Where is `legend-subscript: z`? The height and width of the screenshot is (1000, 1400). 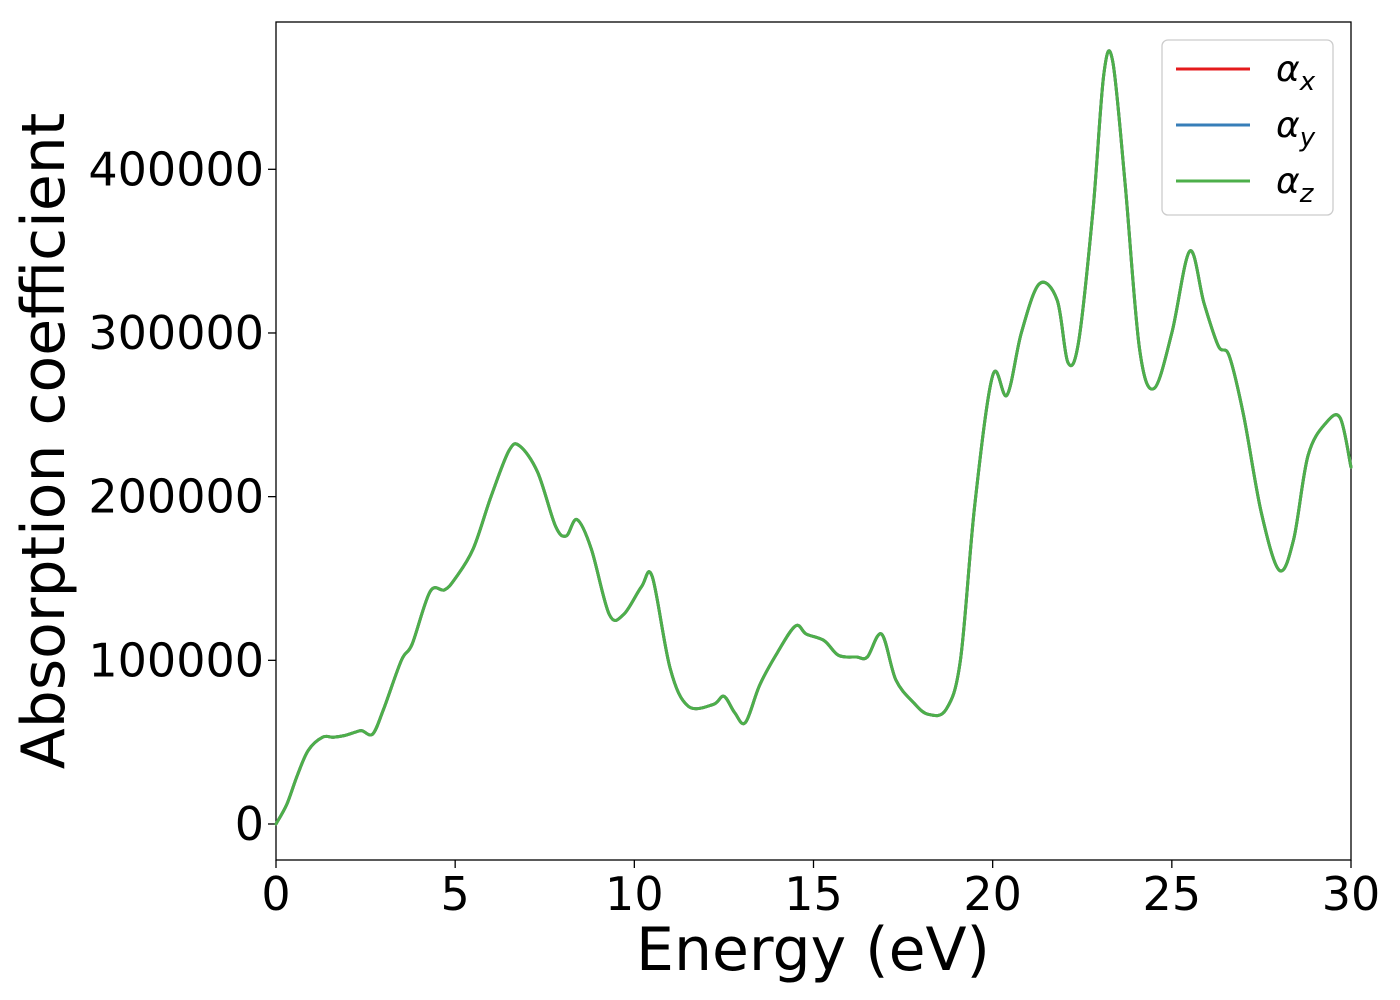 legend-subscript: z is located at coordinates (1307, 194).